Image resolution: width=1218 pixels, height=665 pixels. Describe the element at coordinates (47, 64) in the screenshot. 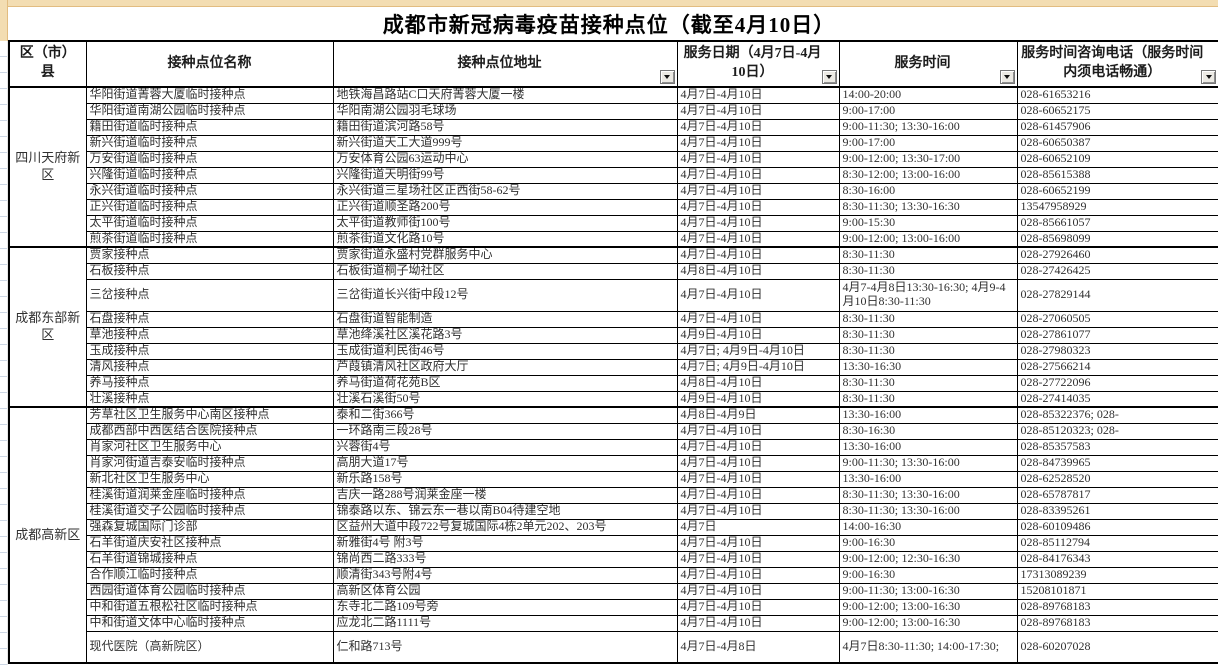

I see `header-district: 区（市） 县` at that location.